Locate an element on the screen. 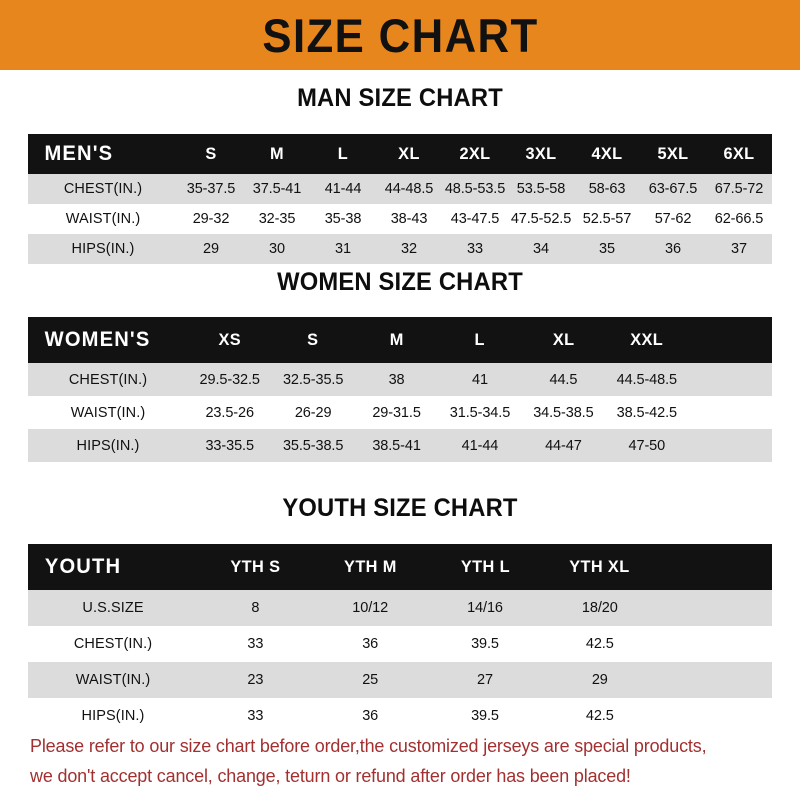 This screenshot has width=800, height=800. column-header: YTH M is located at coordinates (370, 566).